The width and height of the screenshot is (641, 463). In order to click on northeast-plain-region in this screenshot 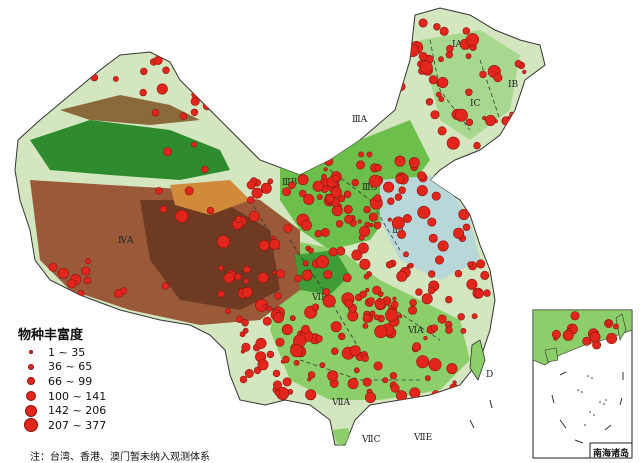, I will do `click(470, 85)`.